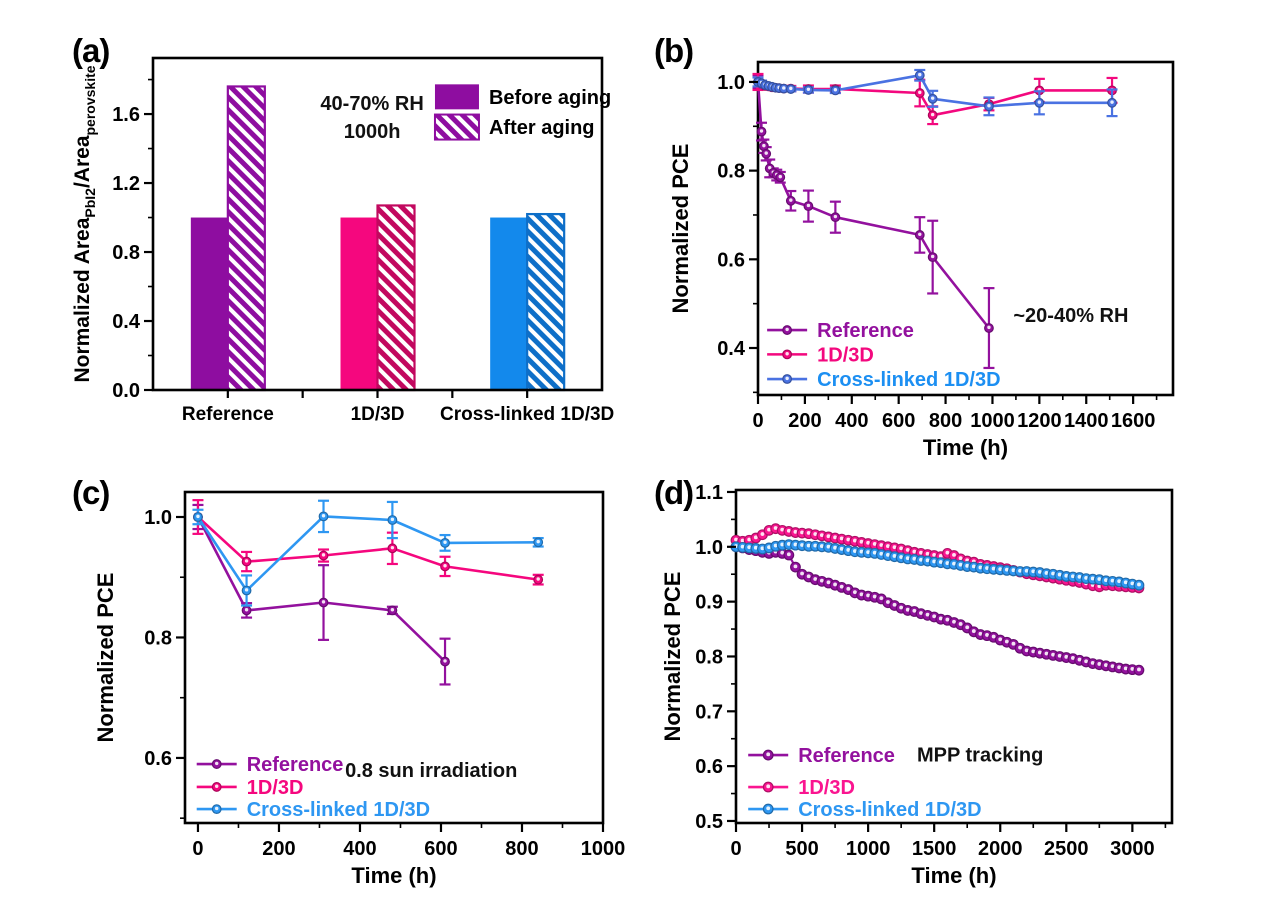 This screenshot has width=1268, height=917. Describe the element at coordinates (1133, 421) in the screenshot. I see `svg-text: 1600` at that location.